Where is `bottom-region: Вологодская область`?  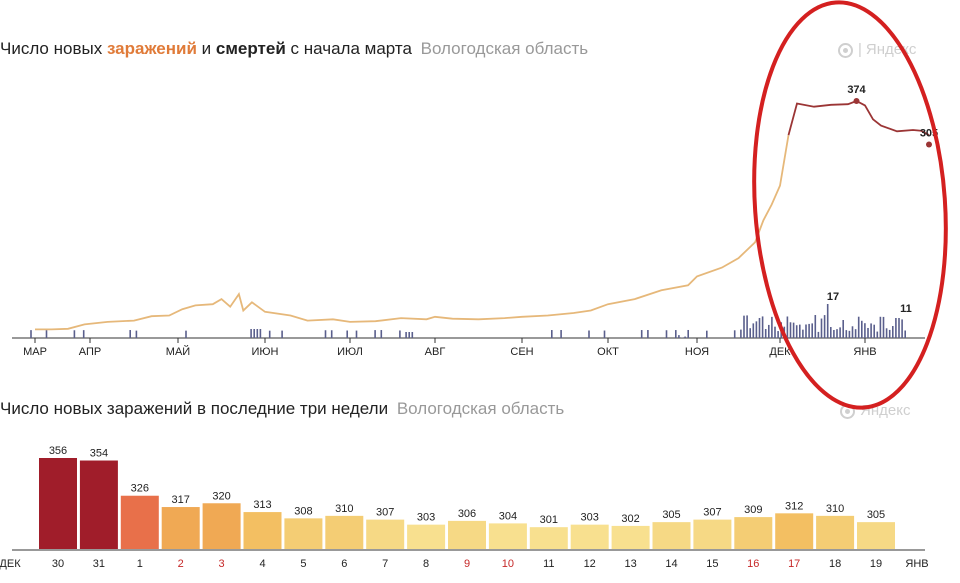
bottom-region: Вологодская область is located at coordinates (480, 408).